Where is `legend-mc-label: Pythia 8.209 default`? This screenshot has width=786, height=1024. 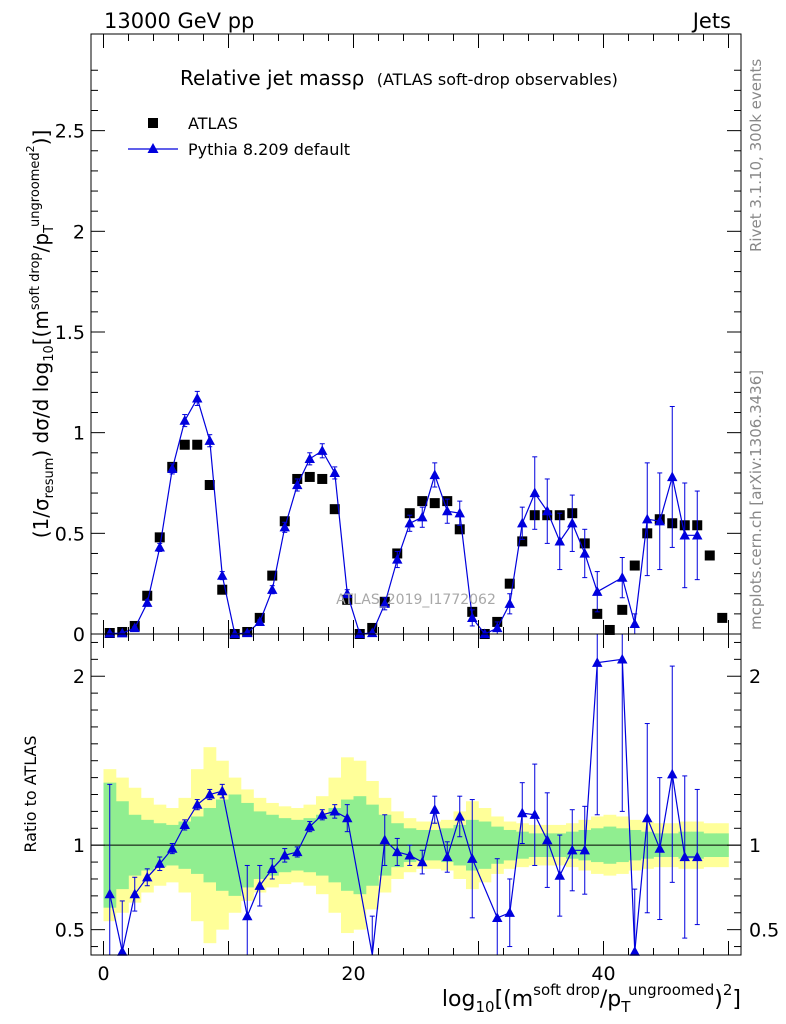 legend-mc-label: Pythia 8.209 default is located at coordinates (269, 149).